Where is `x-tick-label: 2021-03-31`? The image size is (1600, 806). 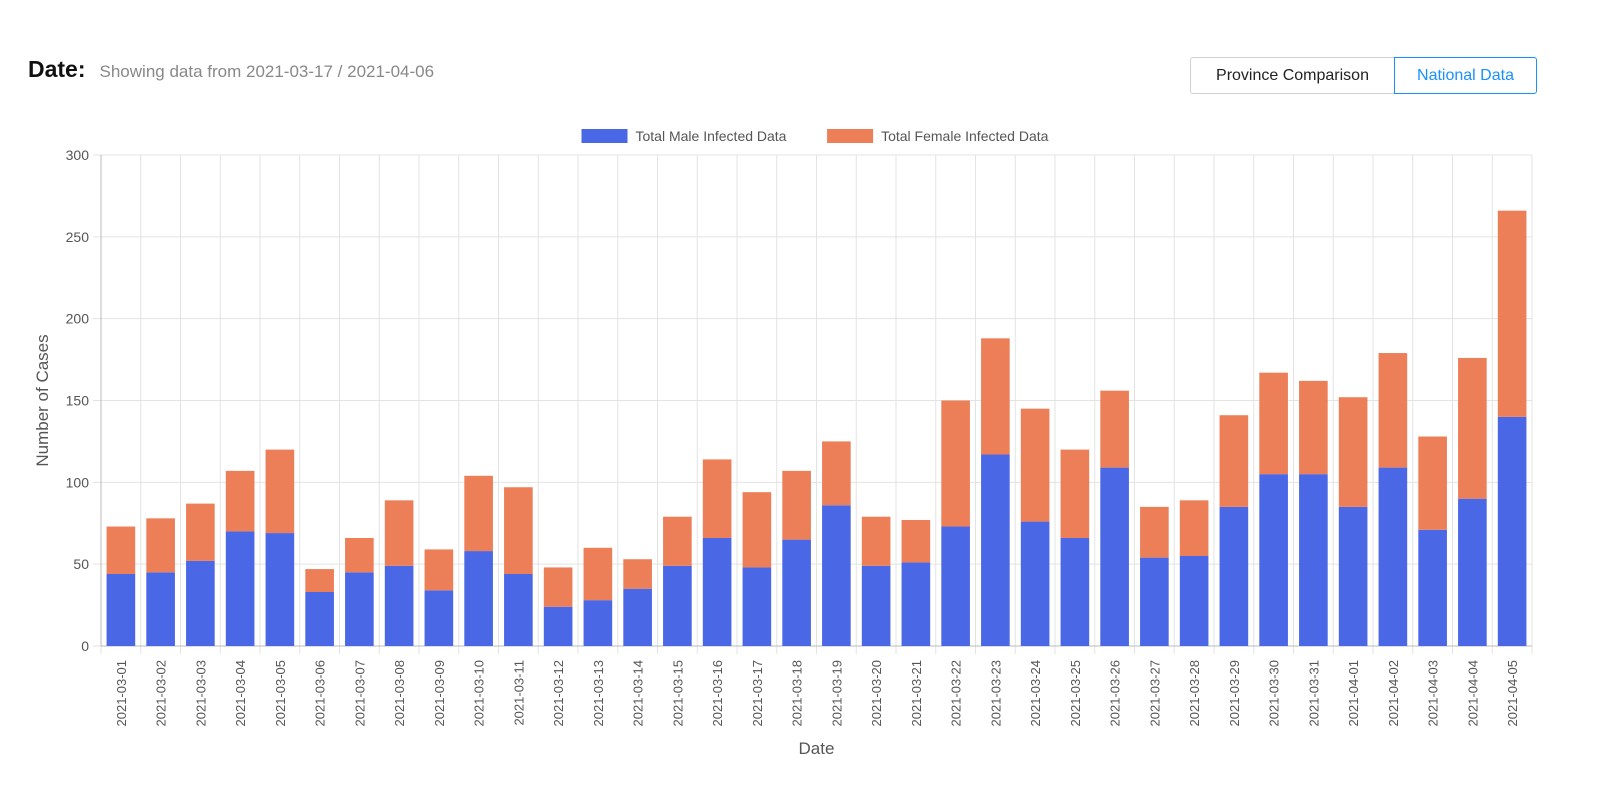 x-tick-label: 2021-03-31 is located at coordinates (1313, 693).